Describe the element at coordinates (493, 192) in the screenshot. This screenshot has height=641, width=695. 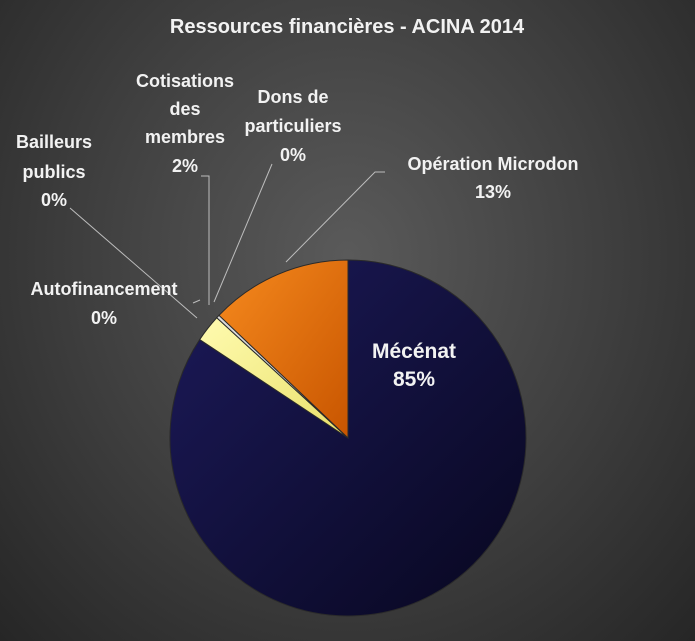
I see `slice-value-label-operation-microdon: 13%` at that location.